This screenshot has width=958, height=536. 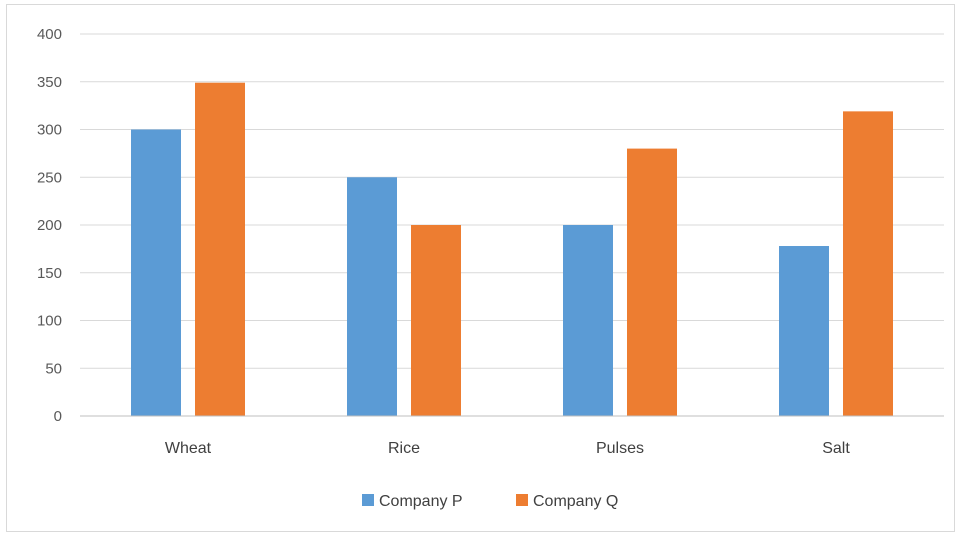 What do you see at coordinates (836, 448) in the screenshot?
I see `x-category-label: Salt` at bounding box center [836, 448].